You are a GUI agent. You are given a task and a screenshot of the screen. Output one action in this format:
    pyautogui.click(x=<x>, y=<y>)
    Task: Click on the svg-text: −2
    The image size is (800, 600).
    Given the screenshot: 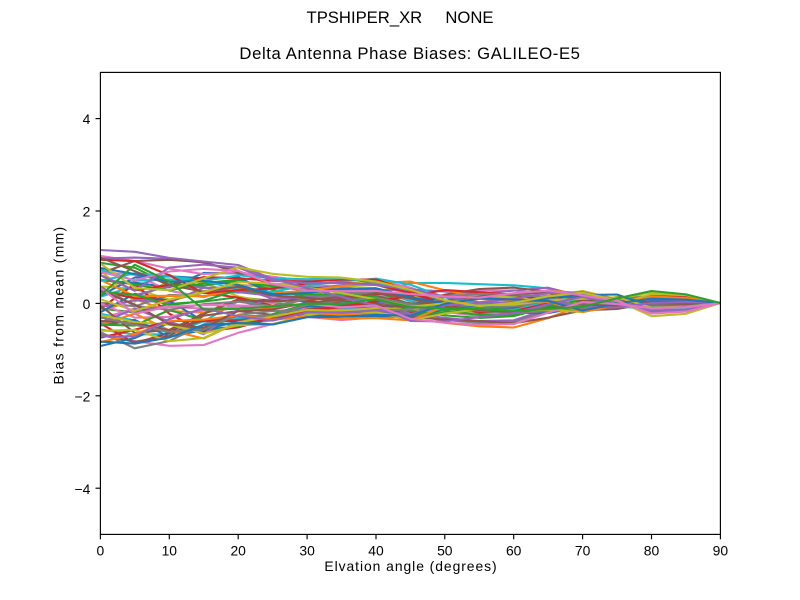 What is the action you would take?
    pyautogui.click(x=82, y=396)
    